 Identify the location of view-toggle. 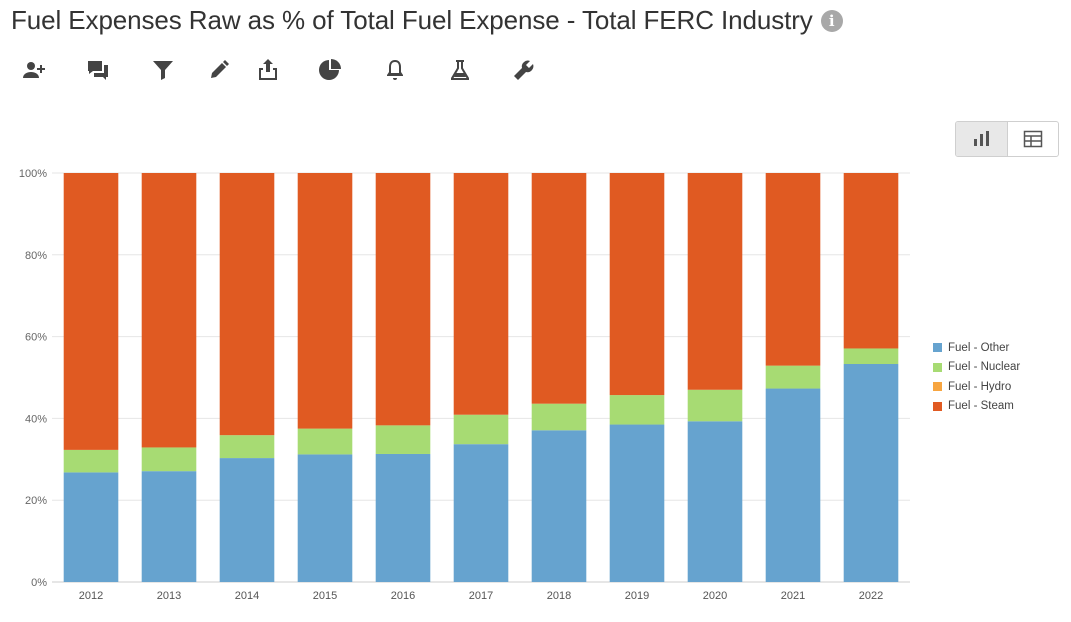
(1007, 139).